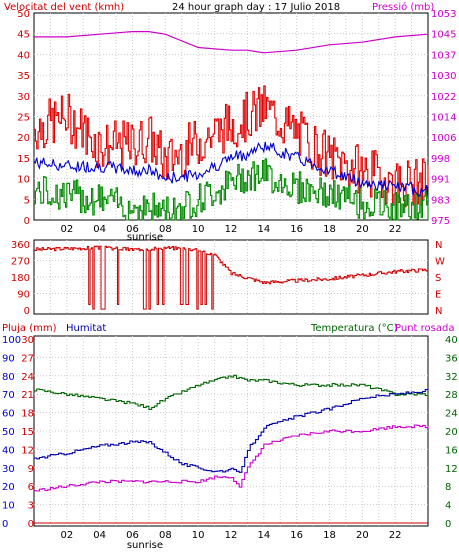  What do you see at coordinates (8, 358) in the screenshot?
I see `humidity-y-tick-label: 90` at bounding box center [8, 358].